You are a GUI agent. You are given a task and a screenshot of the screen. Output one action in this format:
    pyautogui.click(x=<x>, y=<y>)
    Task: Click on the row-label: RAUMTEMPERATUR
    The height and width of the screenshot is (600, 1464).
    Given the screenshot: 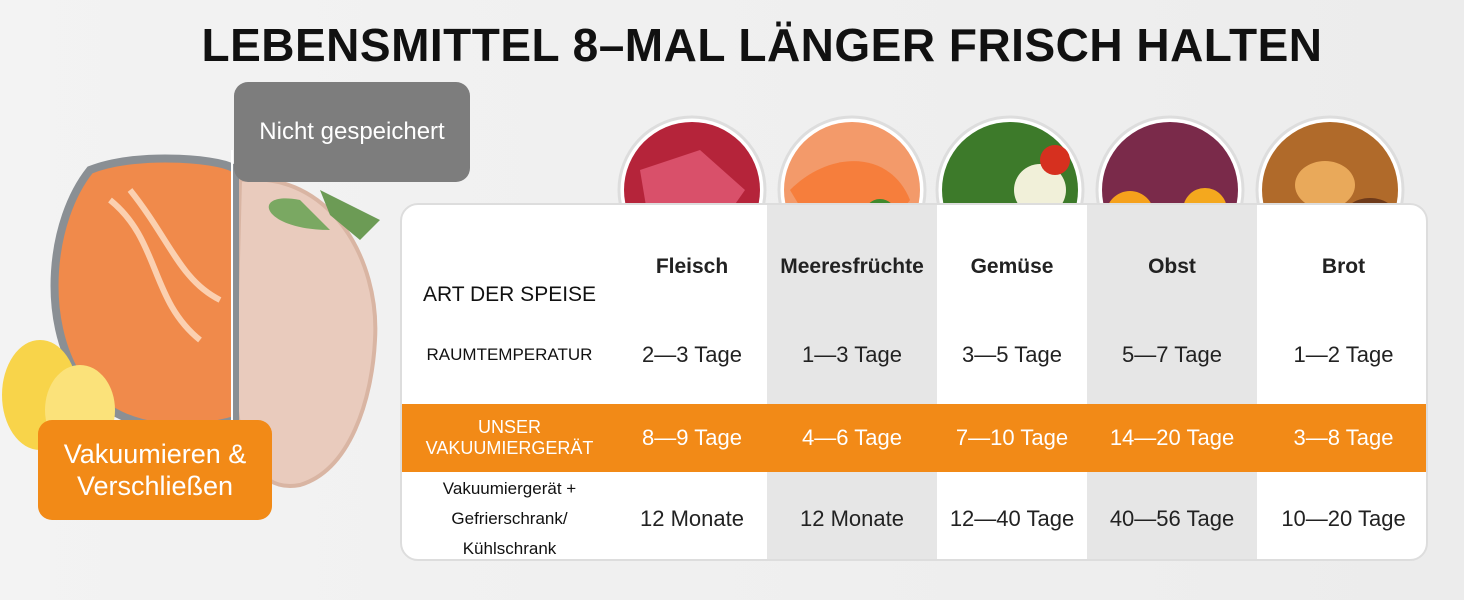 What is the action you would take?
    pyautogui.click(x=509, y=354)
    